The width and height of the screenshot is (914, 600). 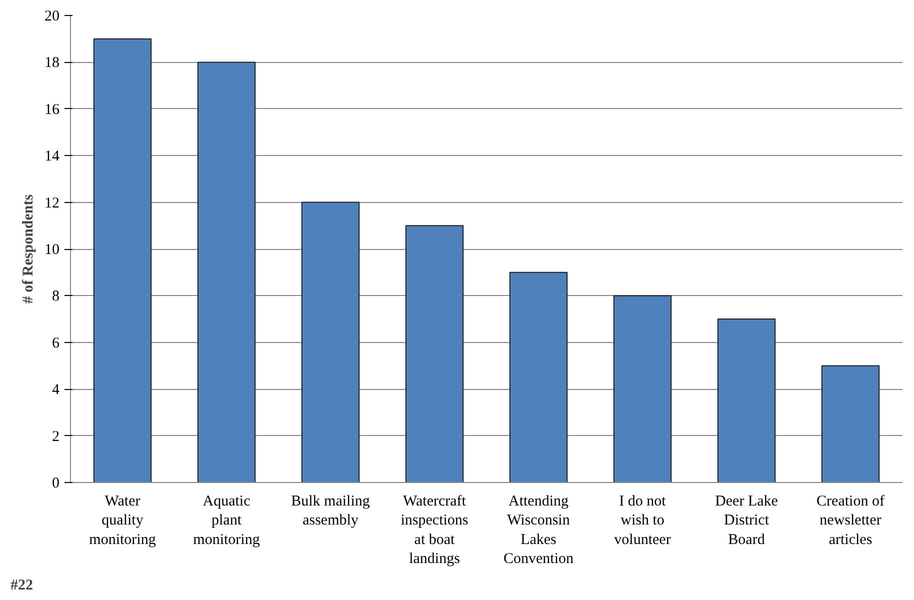 What do you see at coordinates (330, 511) in the screenshot?
I see `x-tick-label: Bulk mailing assembly` at bounding box center [330, 511].